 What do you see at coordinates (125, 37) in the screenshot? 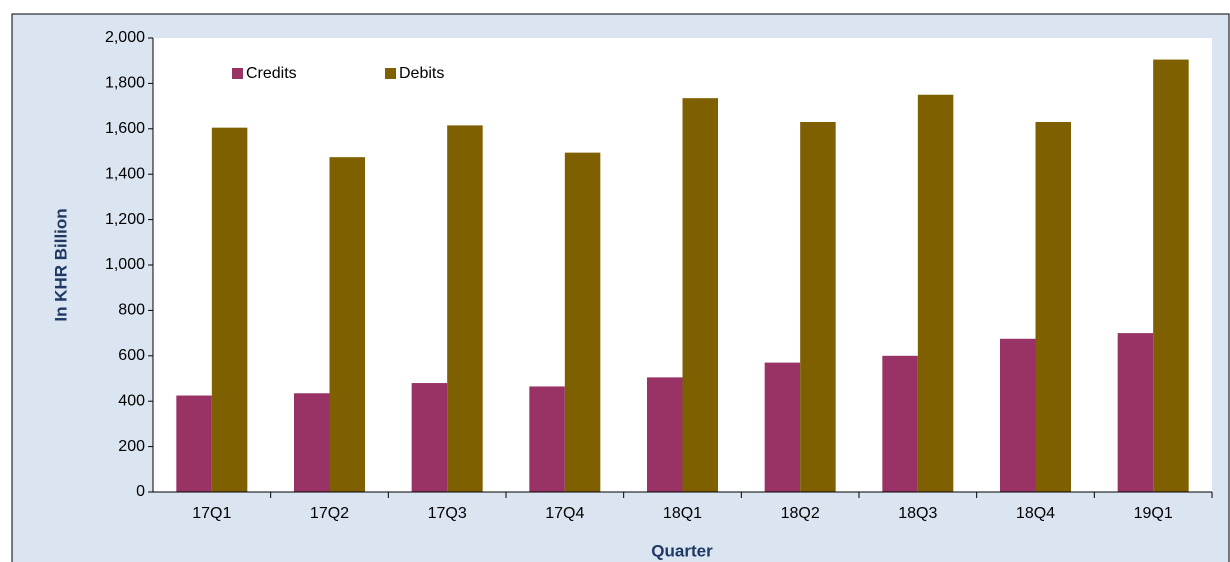
I see `y-tick-label: 2,000` at bounding box center [125, 37].